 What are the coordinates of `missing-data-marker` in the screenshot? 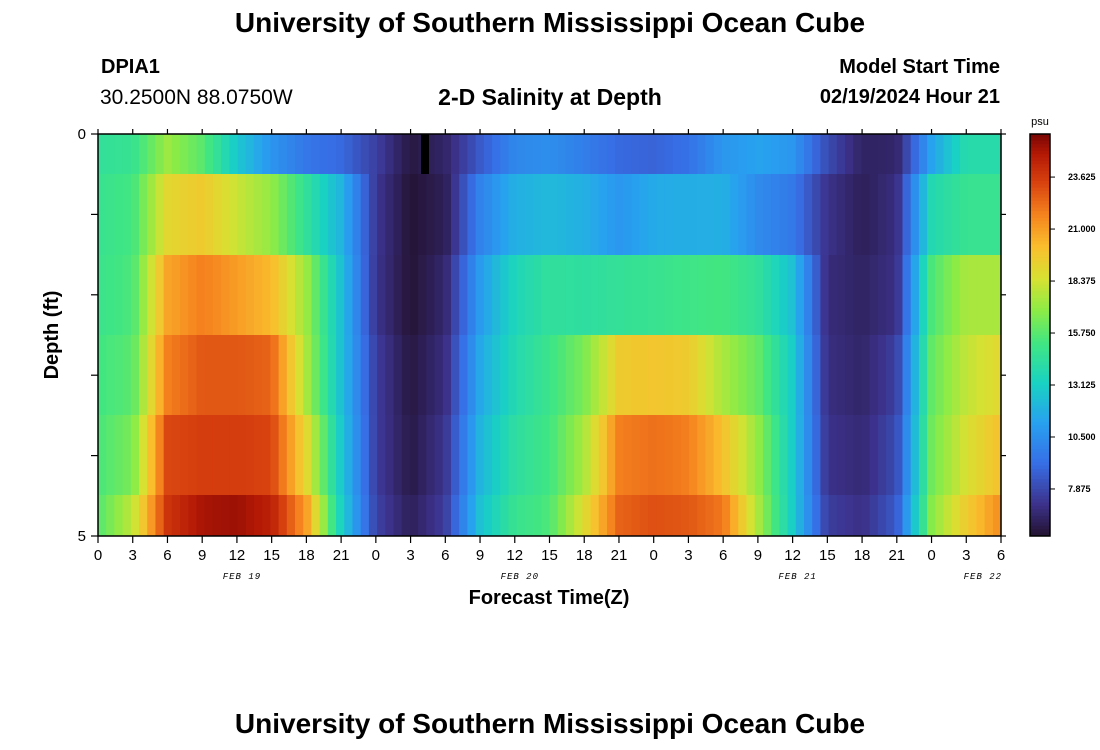 It's located at (425, 154).